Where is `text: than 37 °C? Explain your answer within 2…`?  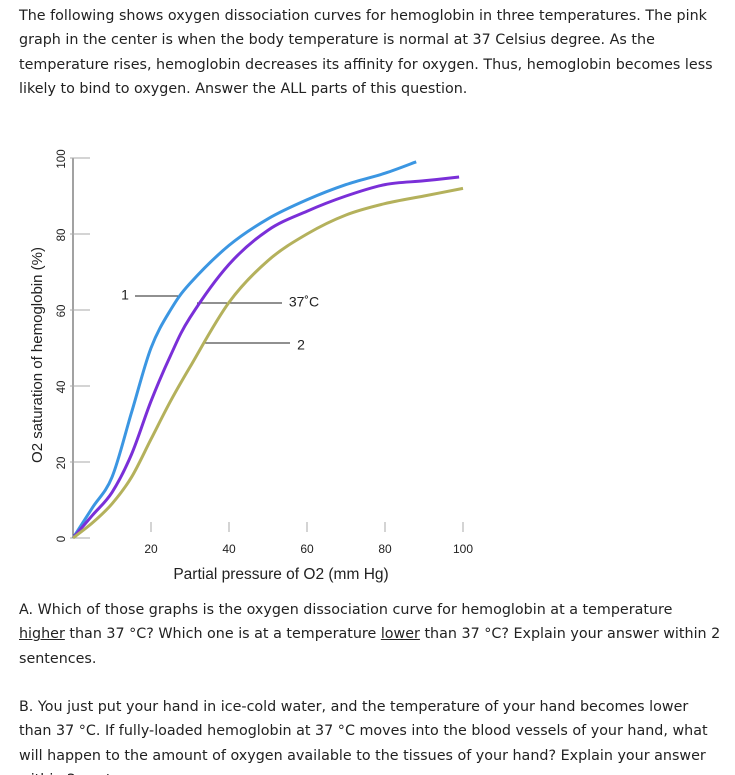
text: than 37 °C? Explain your answer within 2… is located at coordinates (370, 646).